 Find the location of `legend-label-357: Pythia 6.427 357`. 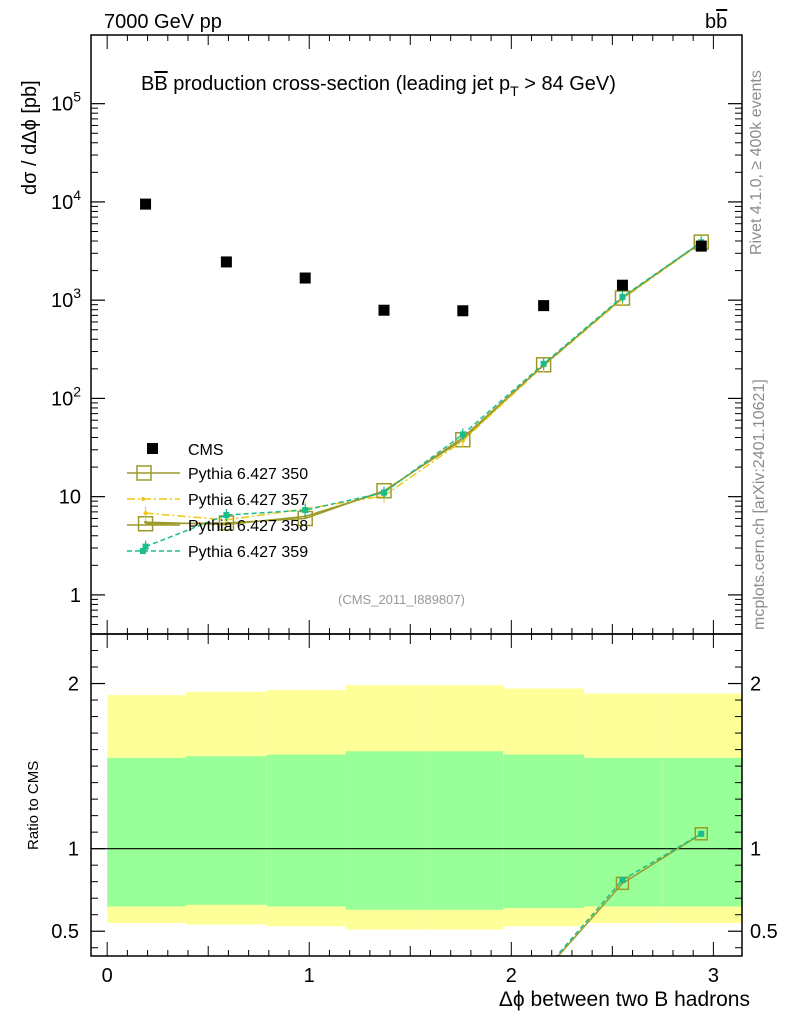

legend-label-357: Pythia 6.427 357 is located at coordinates (248, 500).